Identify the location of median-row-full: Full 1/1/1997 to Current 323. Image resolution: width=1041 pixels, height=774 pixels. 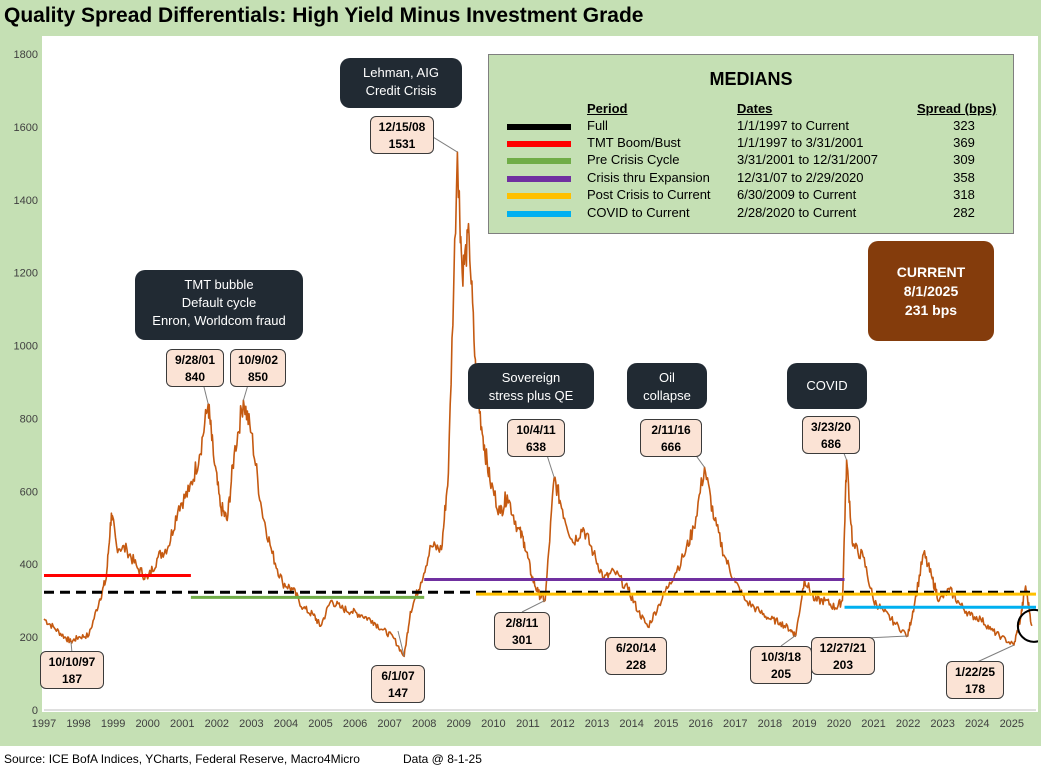
(751, 126).